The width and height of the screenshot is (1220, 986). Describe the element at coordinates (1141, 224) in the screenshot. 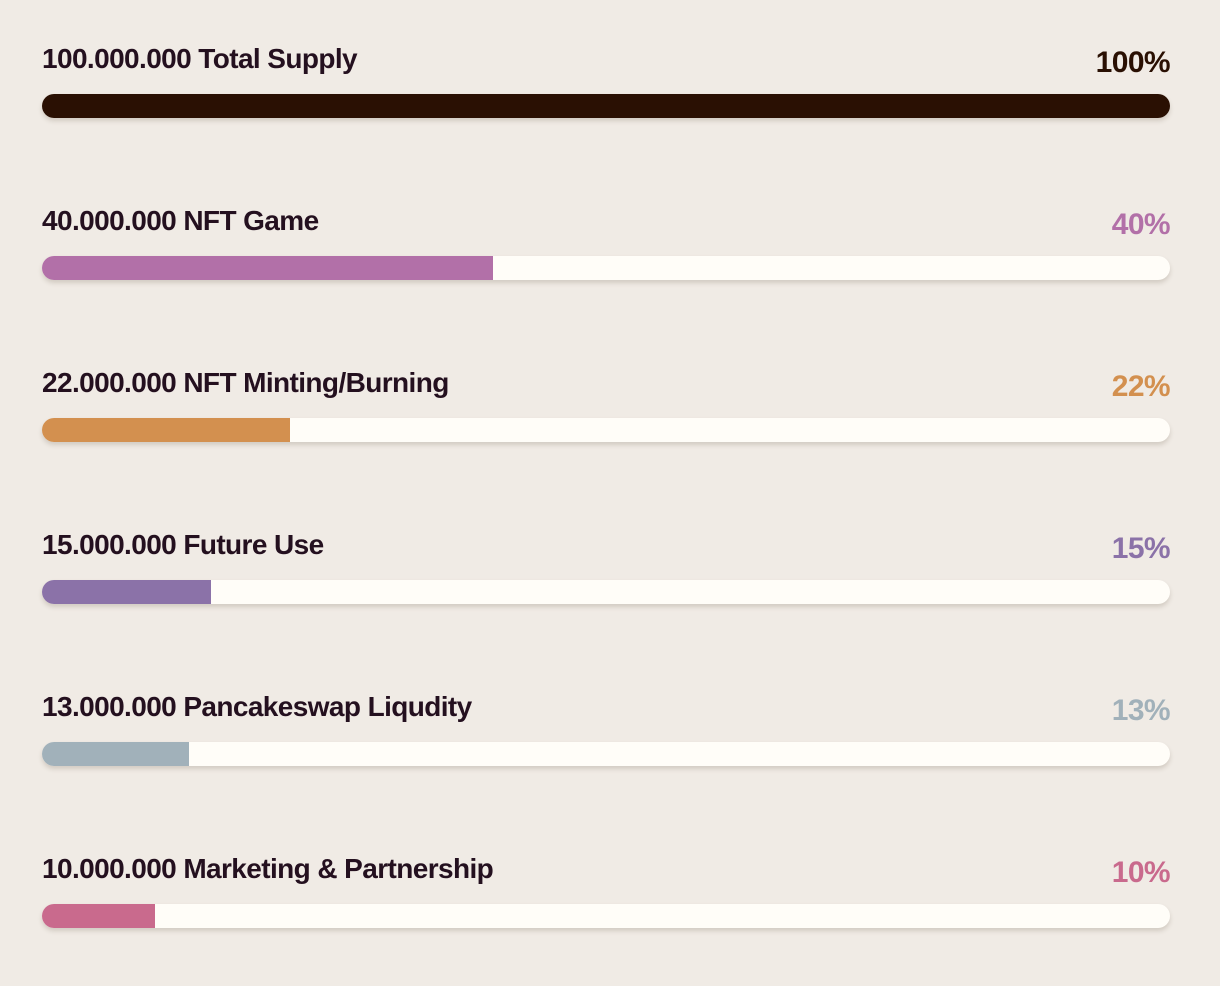

I see `allocation-percent-label: 40%` at that location.